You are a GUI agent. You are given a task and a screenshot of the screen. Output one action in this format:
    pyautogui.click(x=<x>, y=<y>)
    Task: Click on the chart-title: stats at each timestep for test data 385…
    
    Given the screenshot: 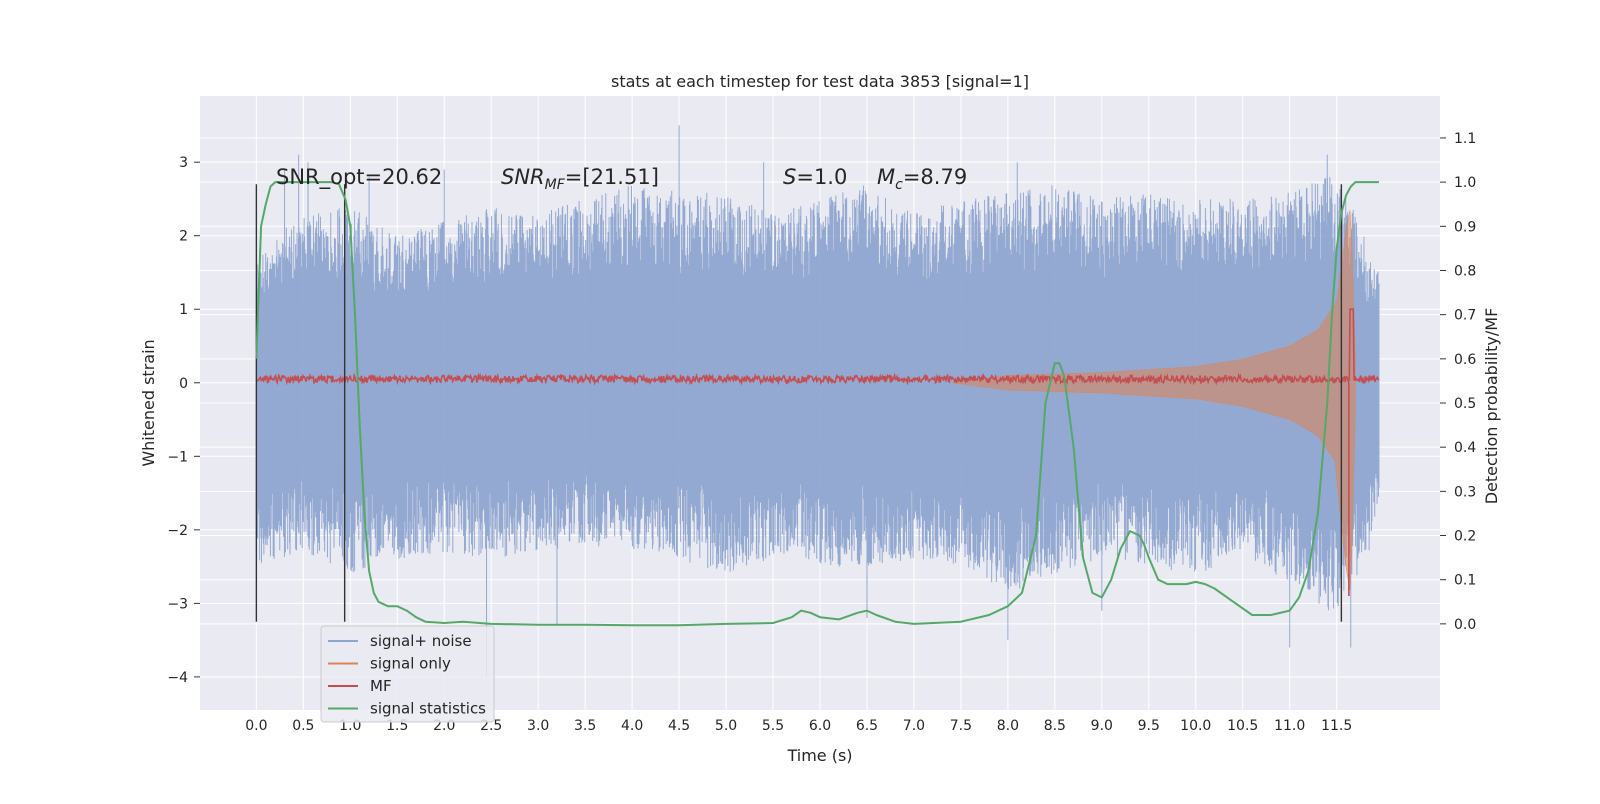 What is the action you would take?
    pyautogui.click(x=820, y=81)
    